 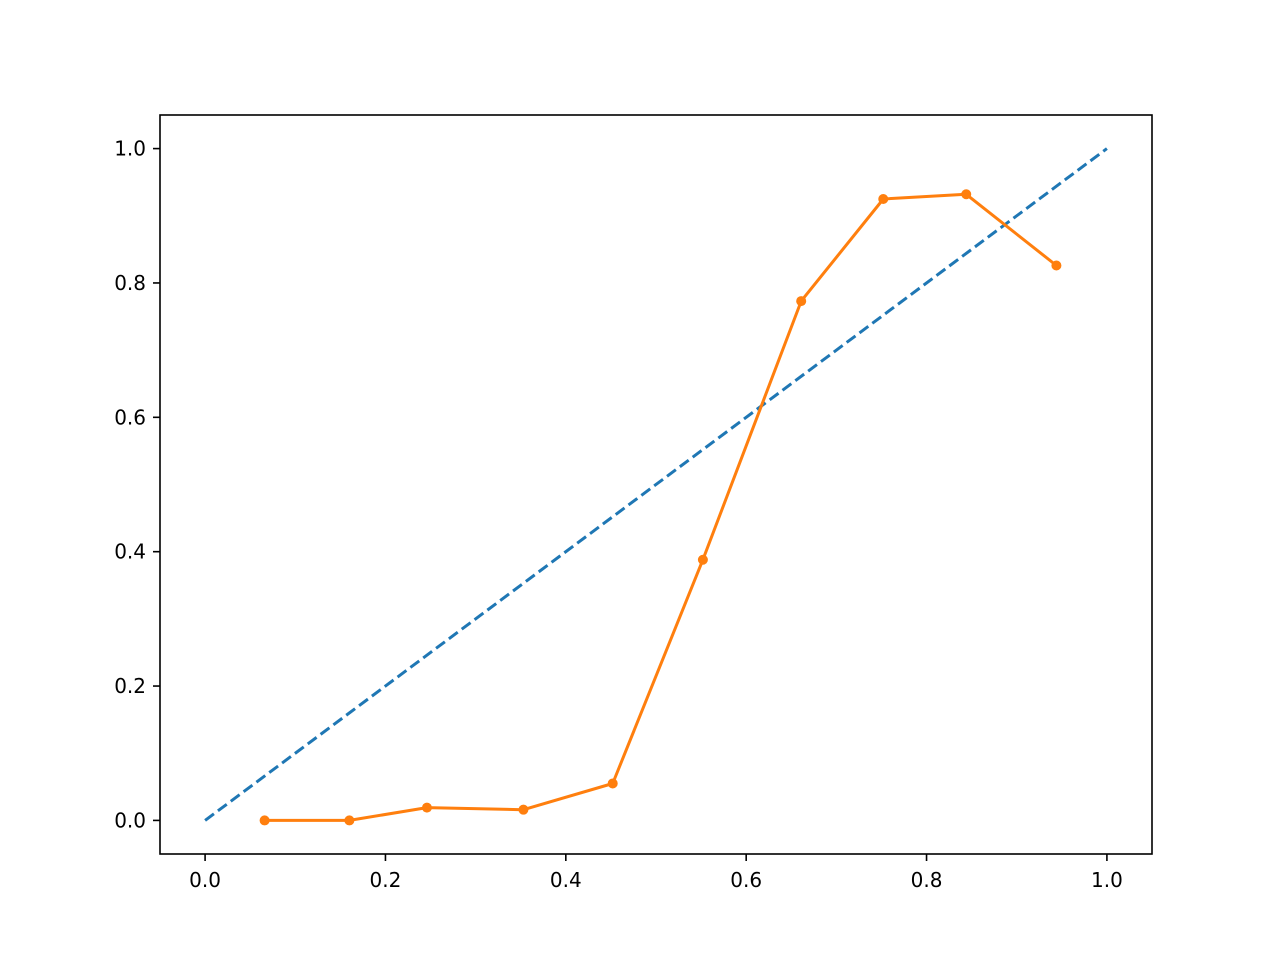 I want to click on x-tick-label: 0.6, so click(x=746, y=880).